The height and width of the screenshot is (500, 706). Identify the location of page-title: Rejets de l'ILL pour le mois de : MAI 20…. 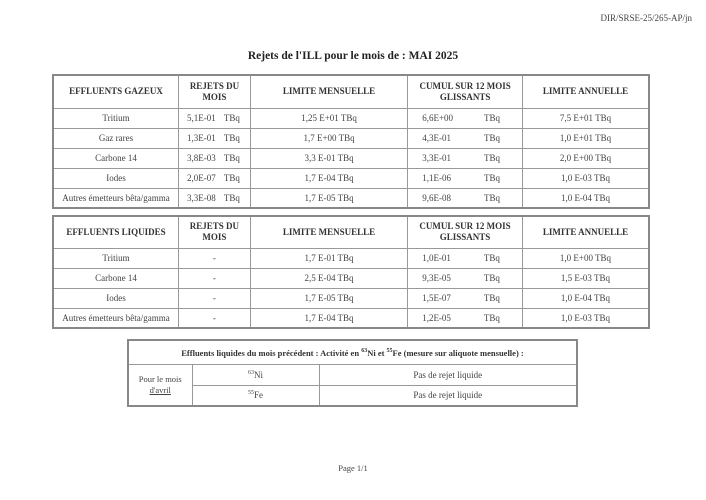
(353, 56).